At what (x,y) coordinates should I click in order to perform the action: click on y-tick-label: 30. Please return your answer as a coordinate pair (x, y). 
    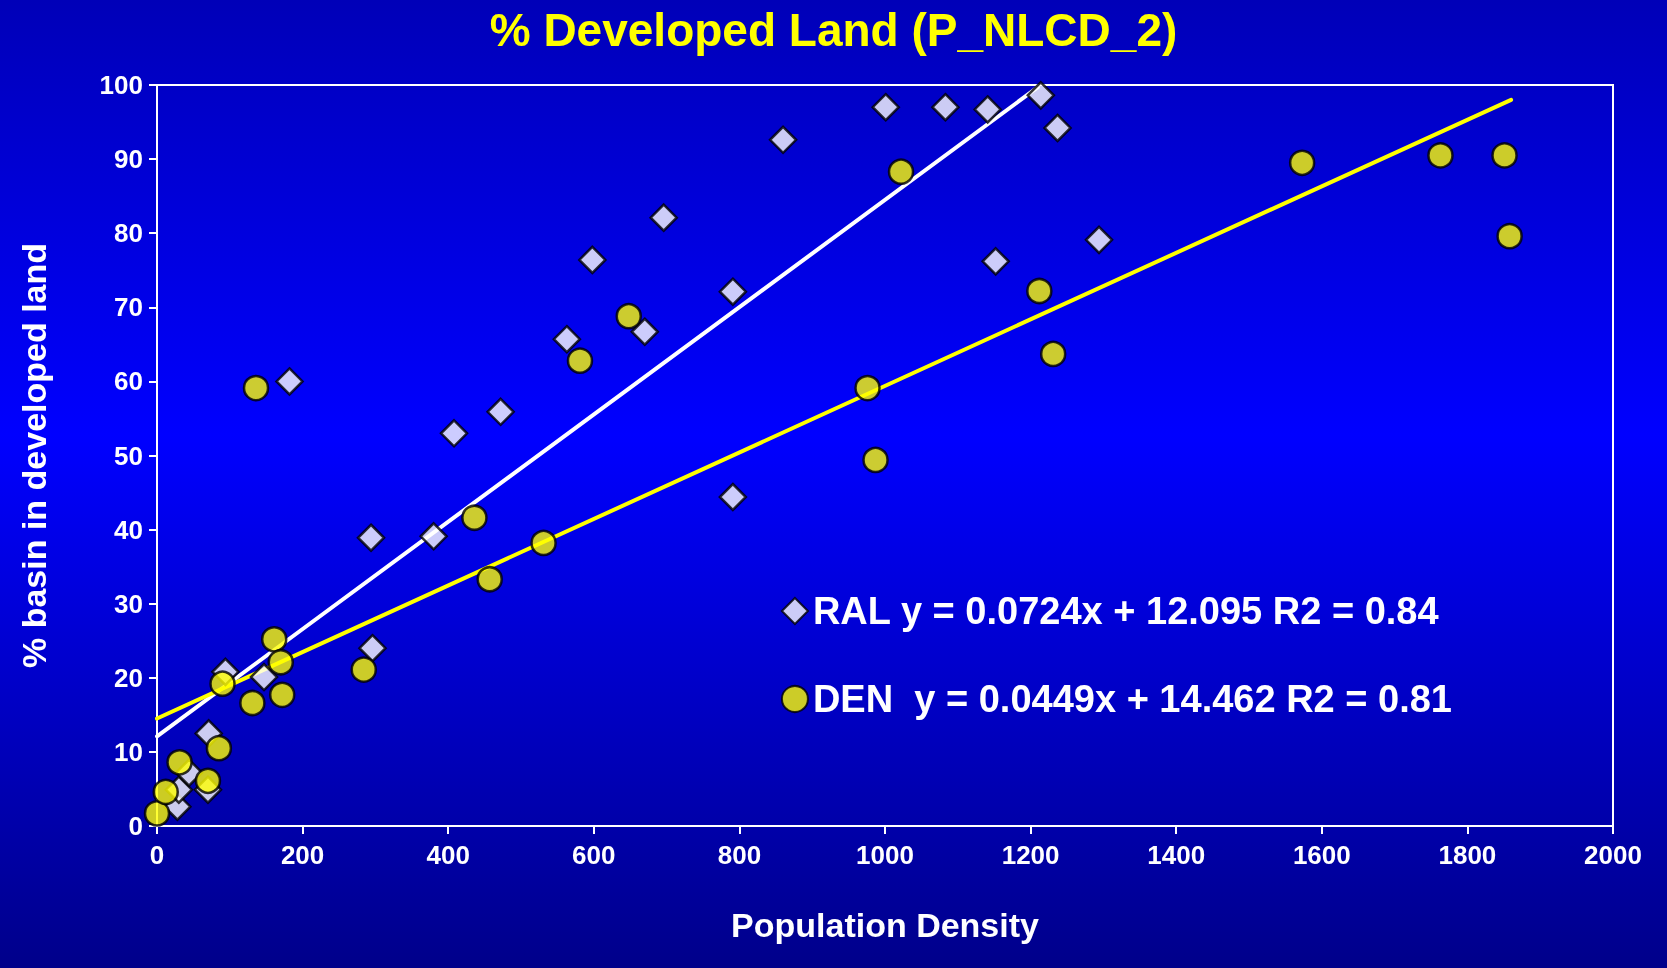
    Looking at the image, I should click on (128, 603).